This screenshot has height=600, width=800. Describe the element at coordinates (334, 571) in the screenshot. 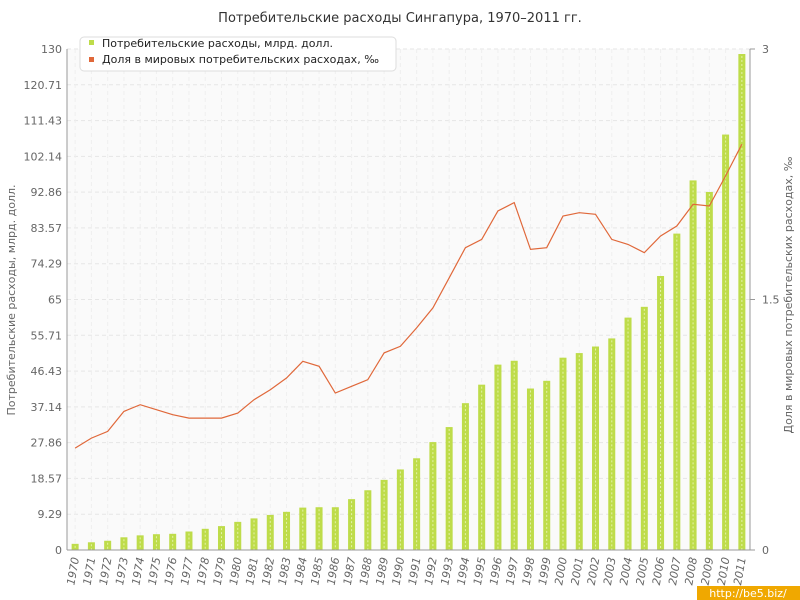

I see `x-tick-label: 1986` at that location.